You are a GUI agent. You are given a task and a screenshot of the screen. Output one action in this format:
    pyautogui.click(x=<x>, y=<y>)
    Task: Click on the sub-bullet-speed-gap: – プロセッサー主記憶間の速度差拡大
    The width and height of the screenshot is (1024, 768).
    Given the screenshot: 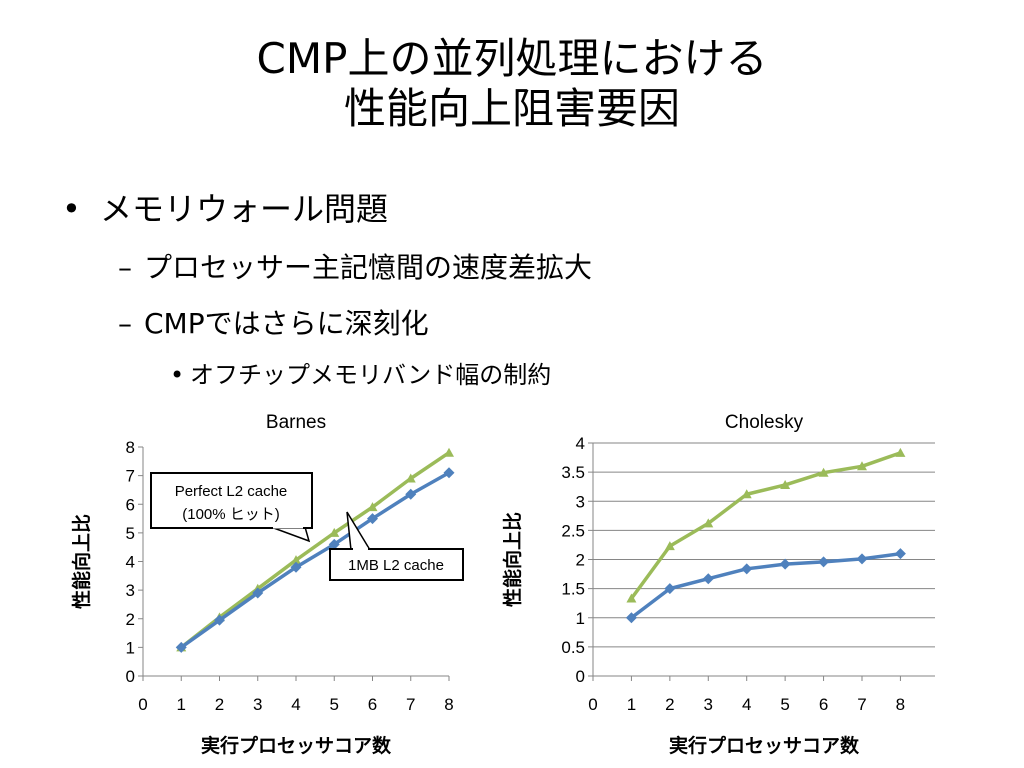 What is the action you would take?
    pyautogui.click(x=355, y=266)
    